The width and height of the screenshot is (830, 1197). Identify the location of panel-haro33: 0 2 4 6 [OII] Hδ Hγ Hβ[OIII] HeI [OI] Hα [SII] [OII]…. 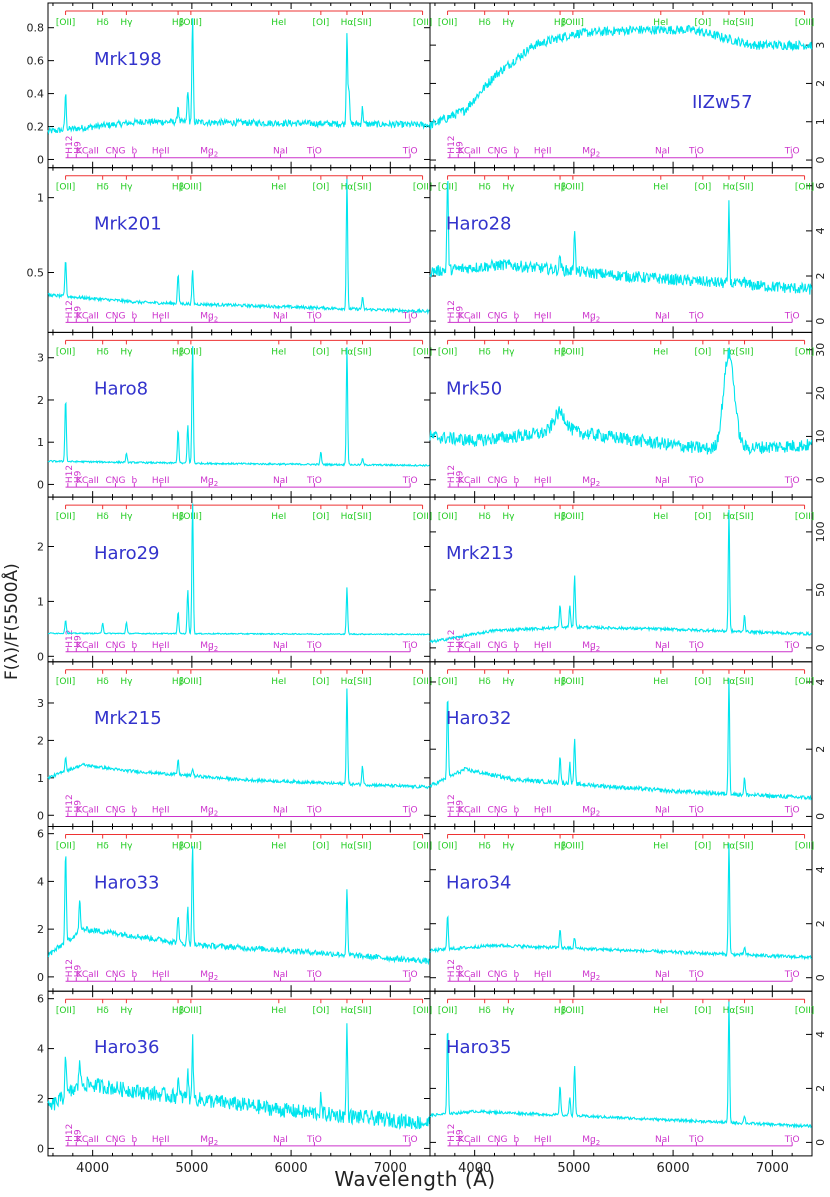
(234, 909).